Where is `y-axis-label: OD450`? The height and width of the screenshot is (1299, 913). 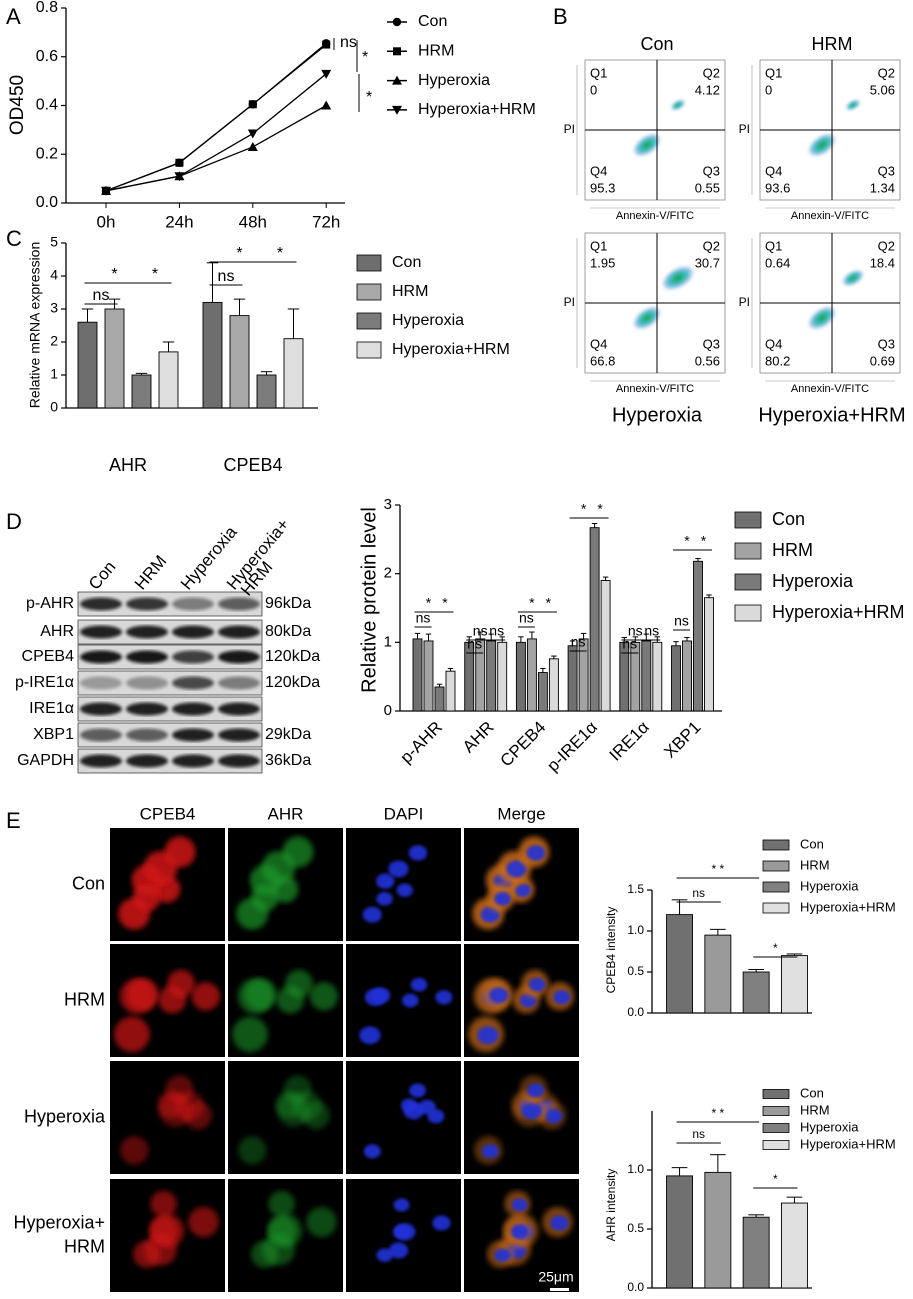
y-axis-label: OD450 is located at coordinates (17, 105).